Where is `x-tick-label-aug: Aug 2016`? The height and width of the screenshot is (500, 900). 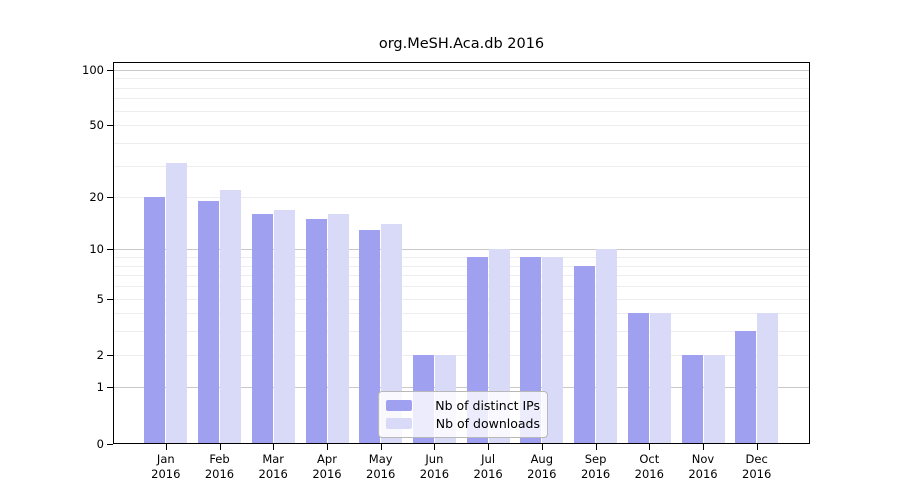
x-tick-label-aug: Aug 2016 is located at coordinates (542, 466).